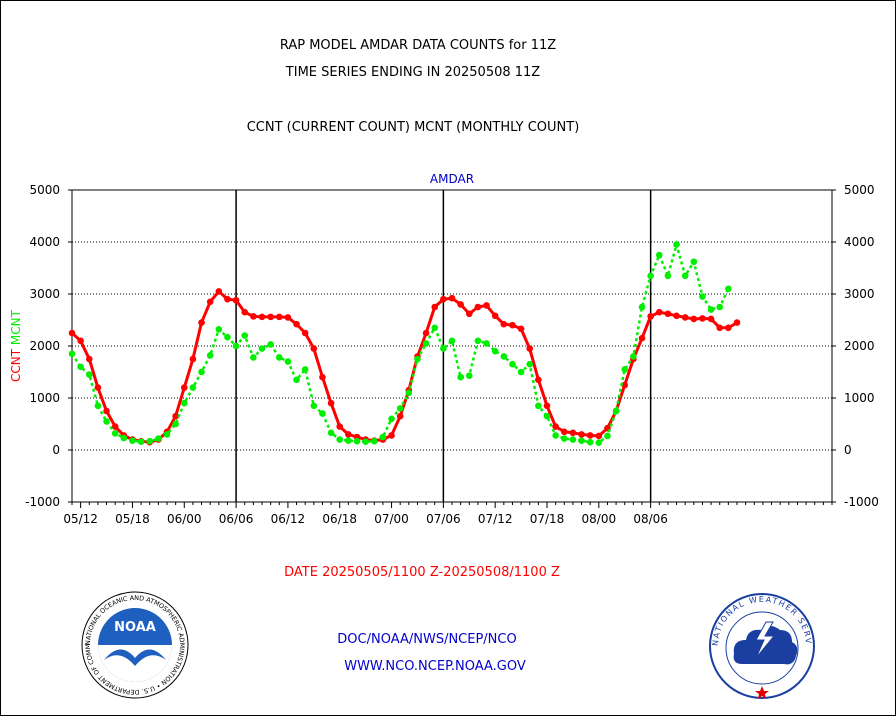 The width and height of the screenshot is (896, 716). I want to click on website-link: WWW.NCO.NCEP.NOAA.GOV, so click(435, 666).